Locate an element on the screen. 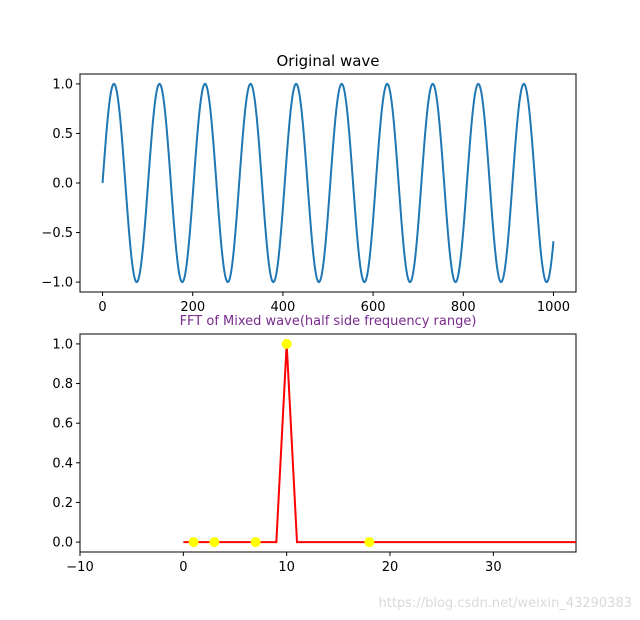  watermark: https://blog.csdn.net/weixin_43290383 is located at coordinates (505, 603).